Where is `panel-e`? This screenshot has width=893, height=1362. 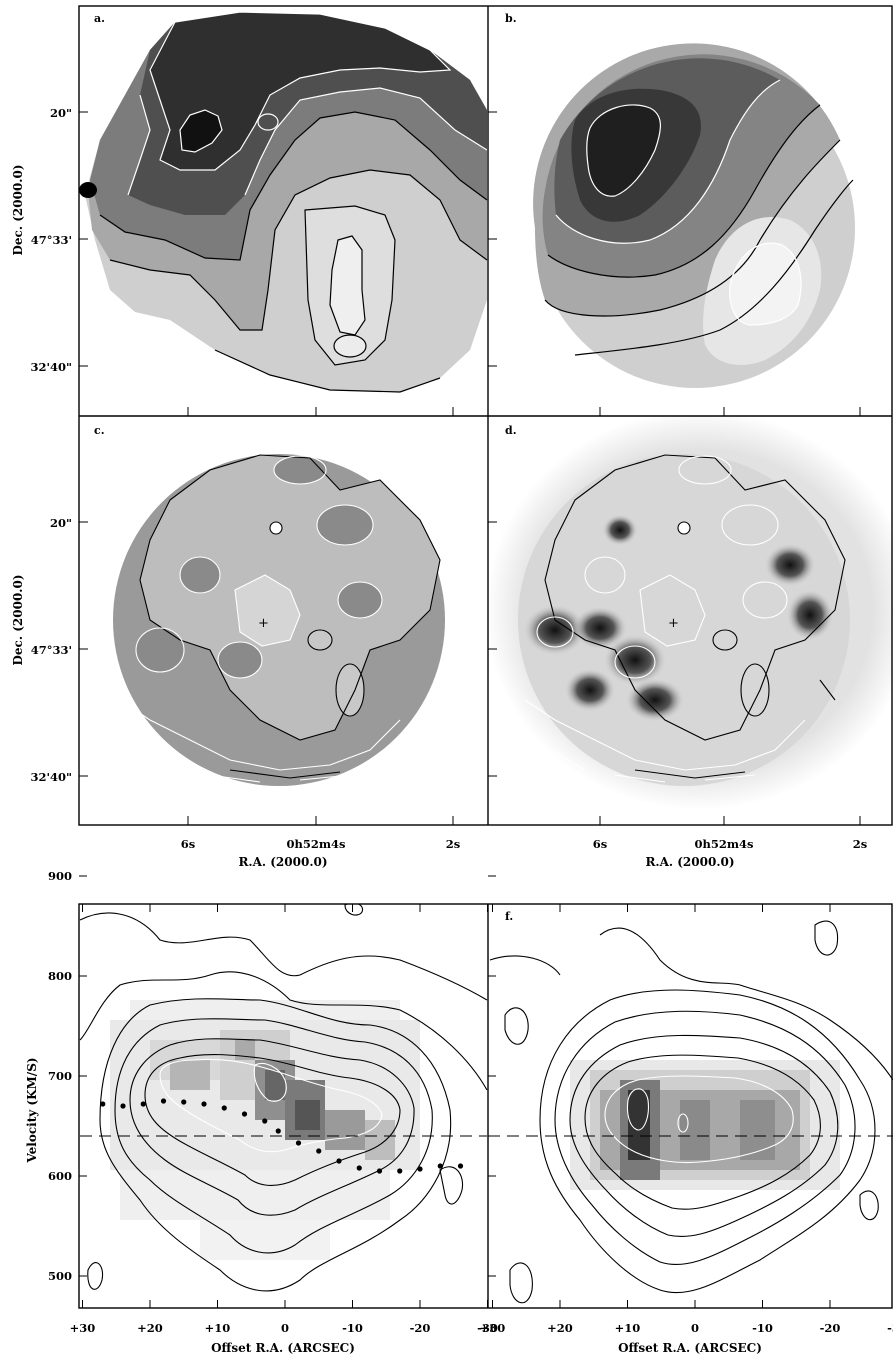
panel-e is located at coordinates (283, 1098).